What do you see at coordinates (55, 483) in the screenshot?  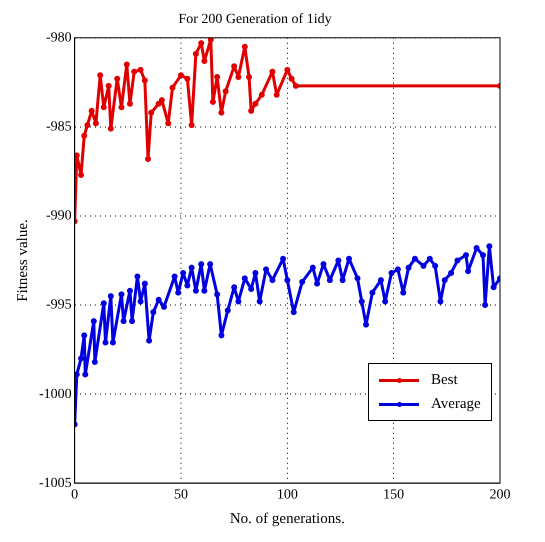 I see `y-tick-label: -1005` at bounding box center [55, 483].